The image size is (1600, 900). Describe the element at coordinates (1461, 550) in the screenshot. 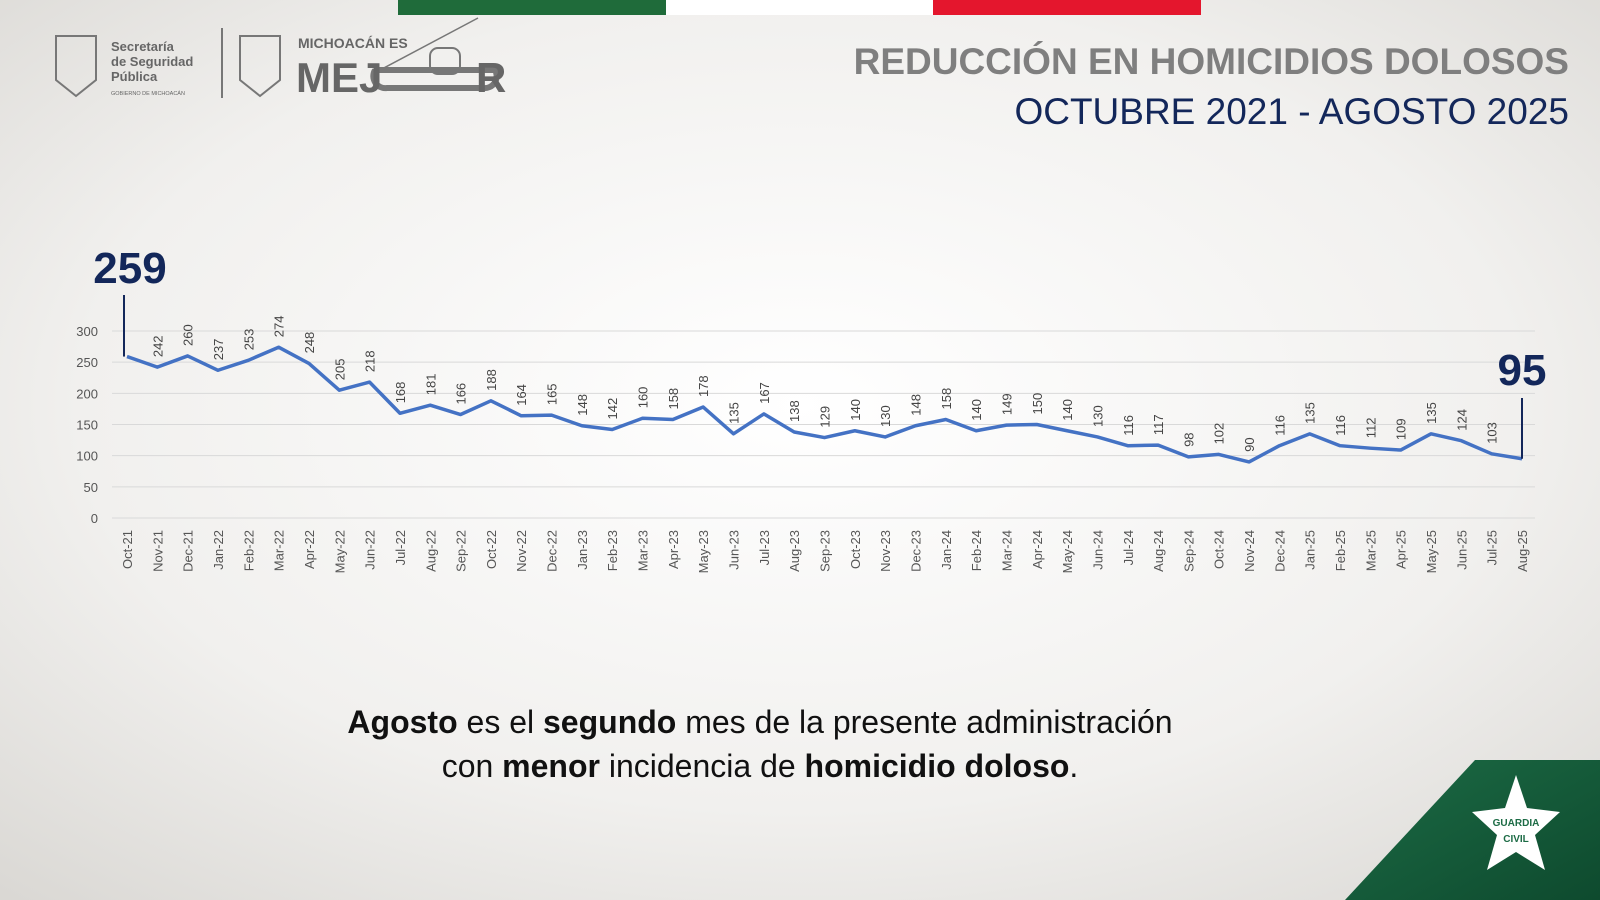

I see `x-tick-label: Jun-25` at that location.